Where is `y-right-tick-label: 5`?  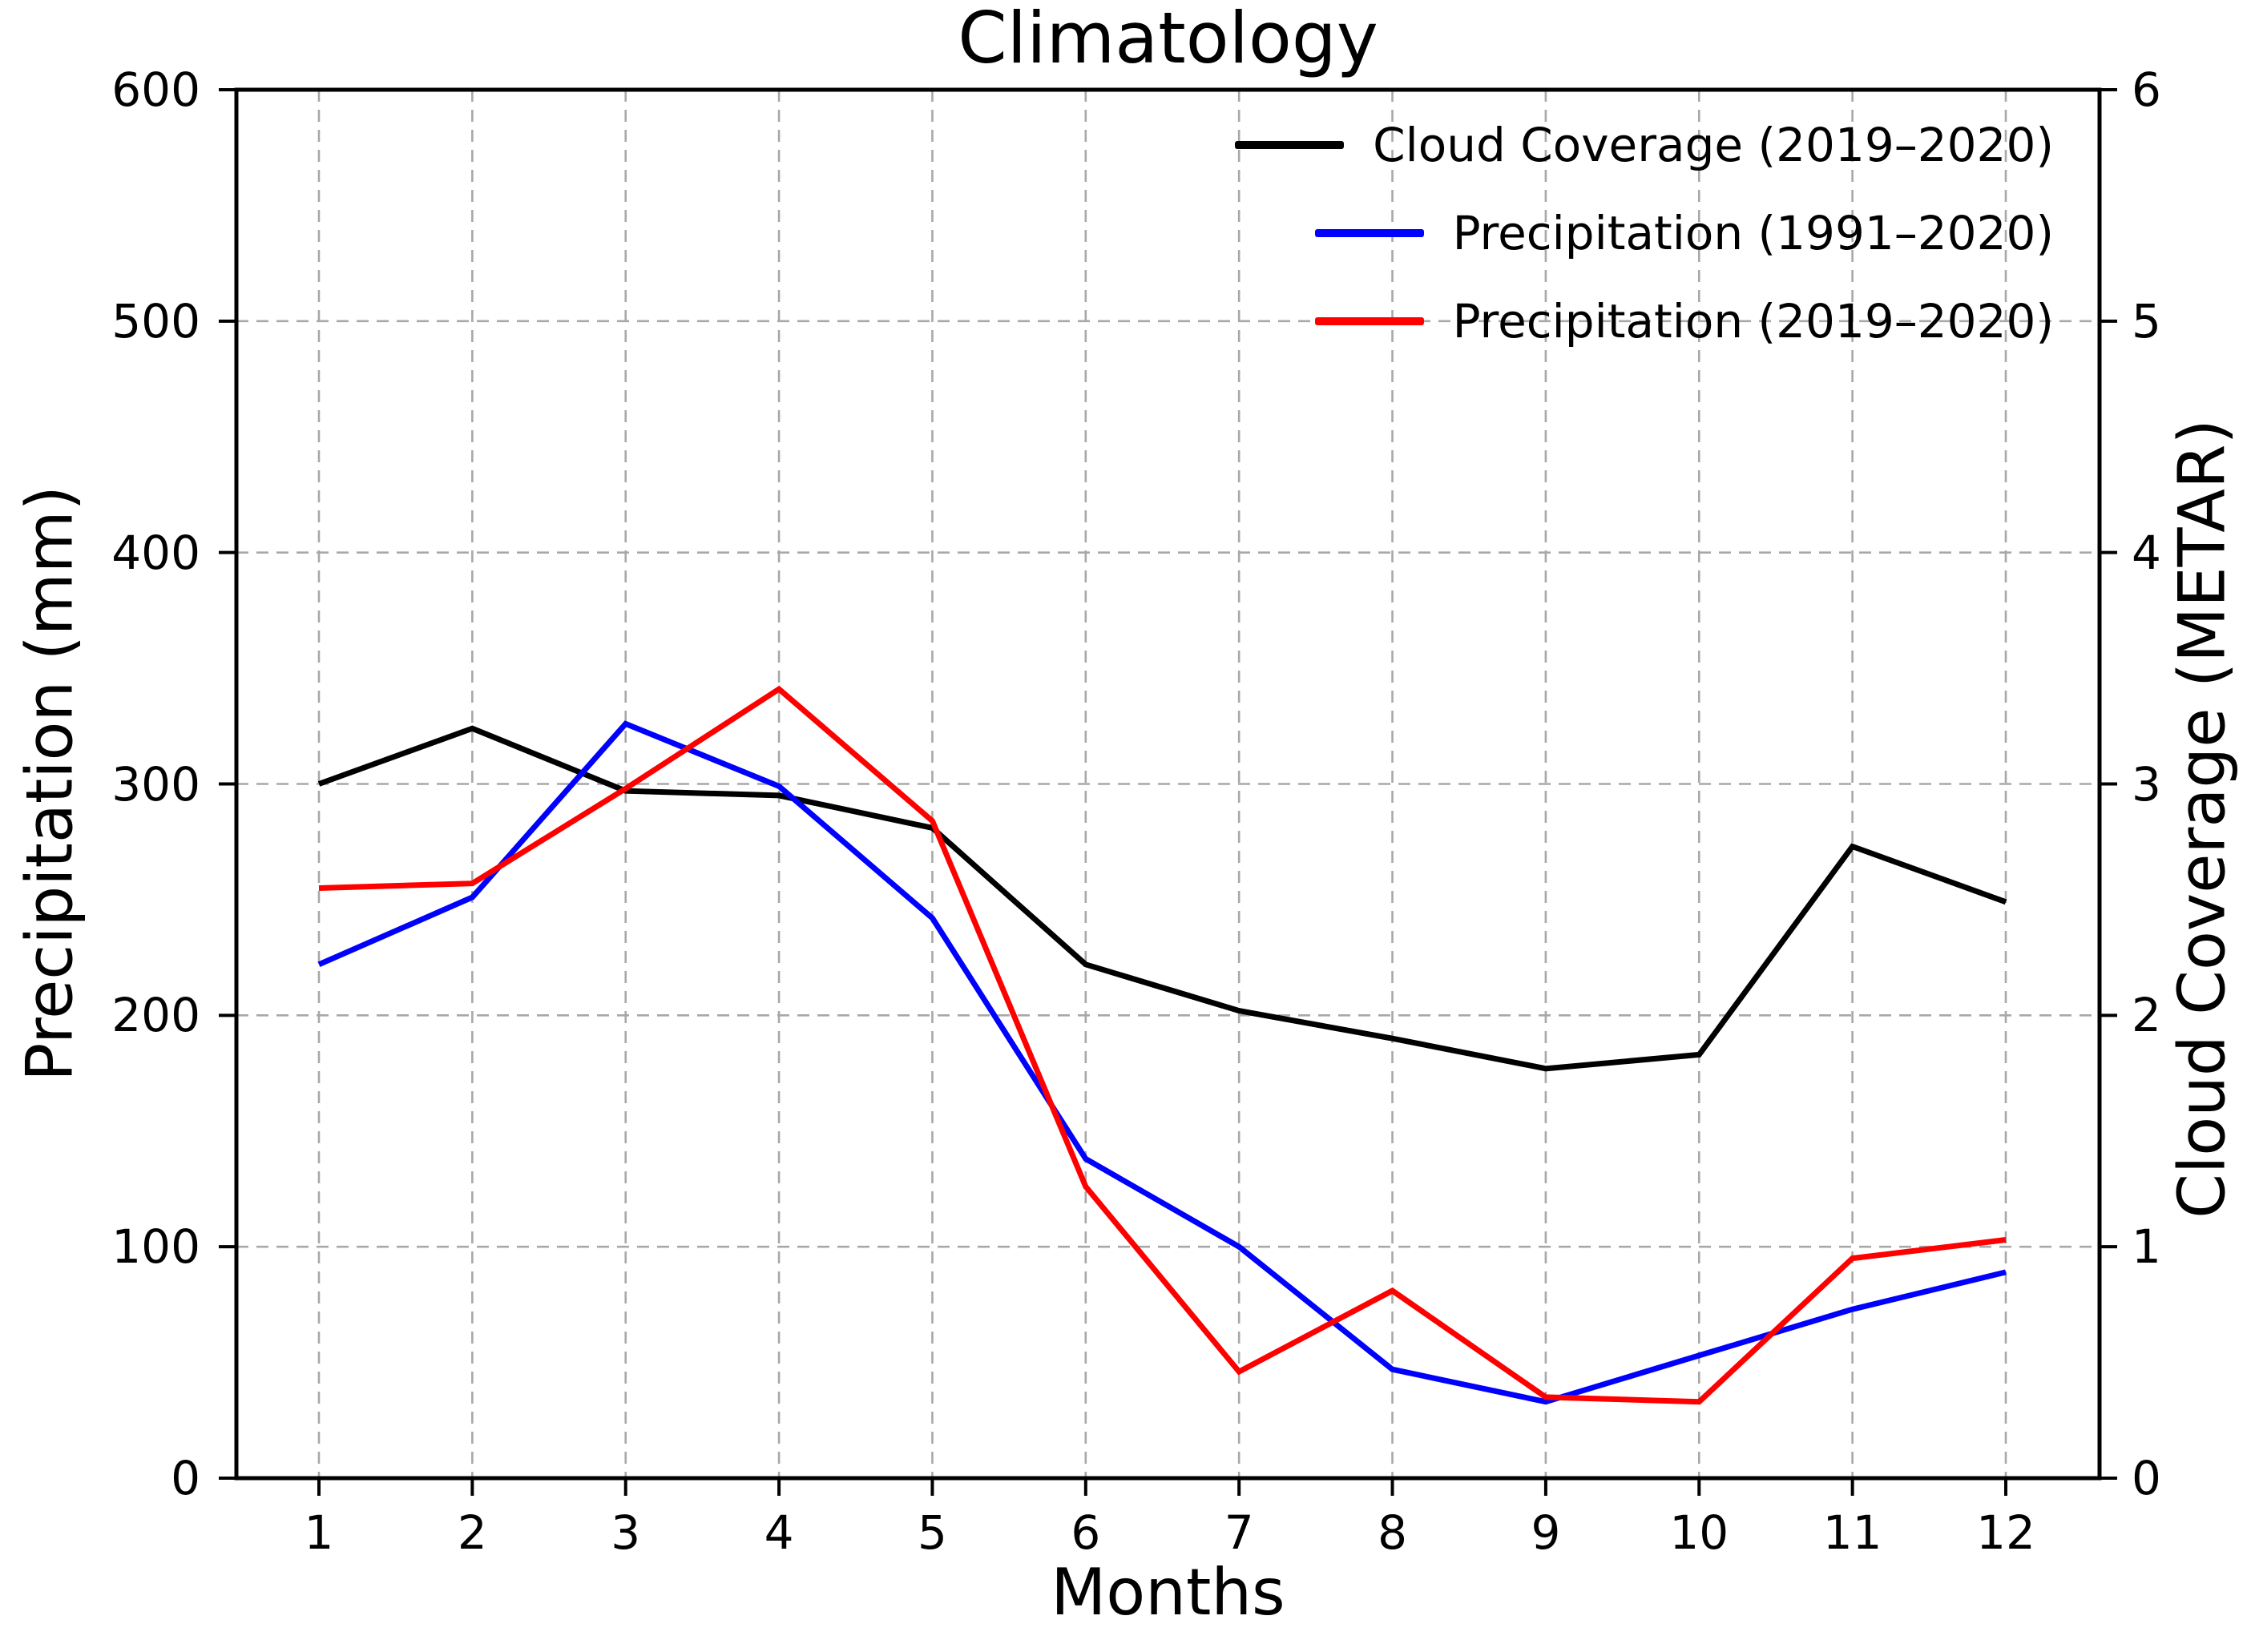 y-right-tick-label: 5 is located at coordinates (2146, 321).